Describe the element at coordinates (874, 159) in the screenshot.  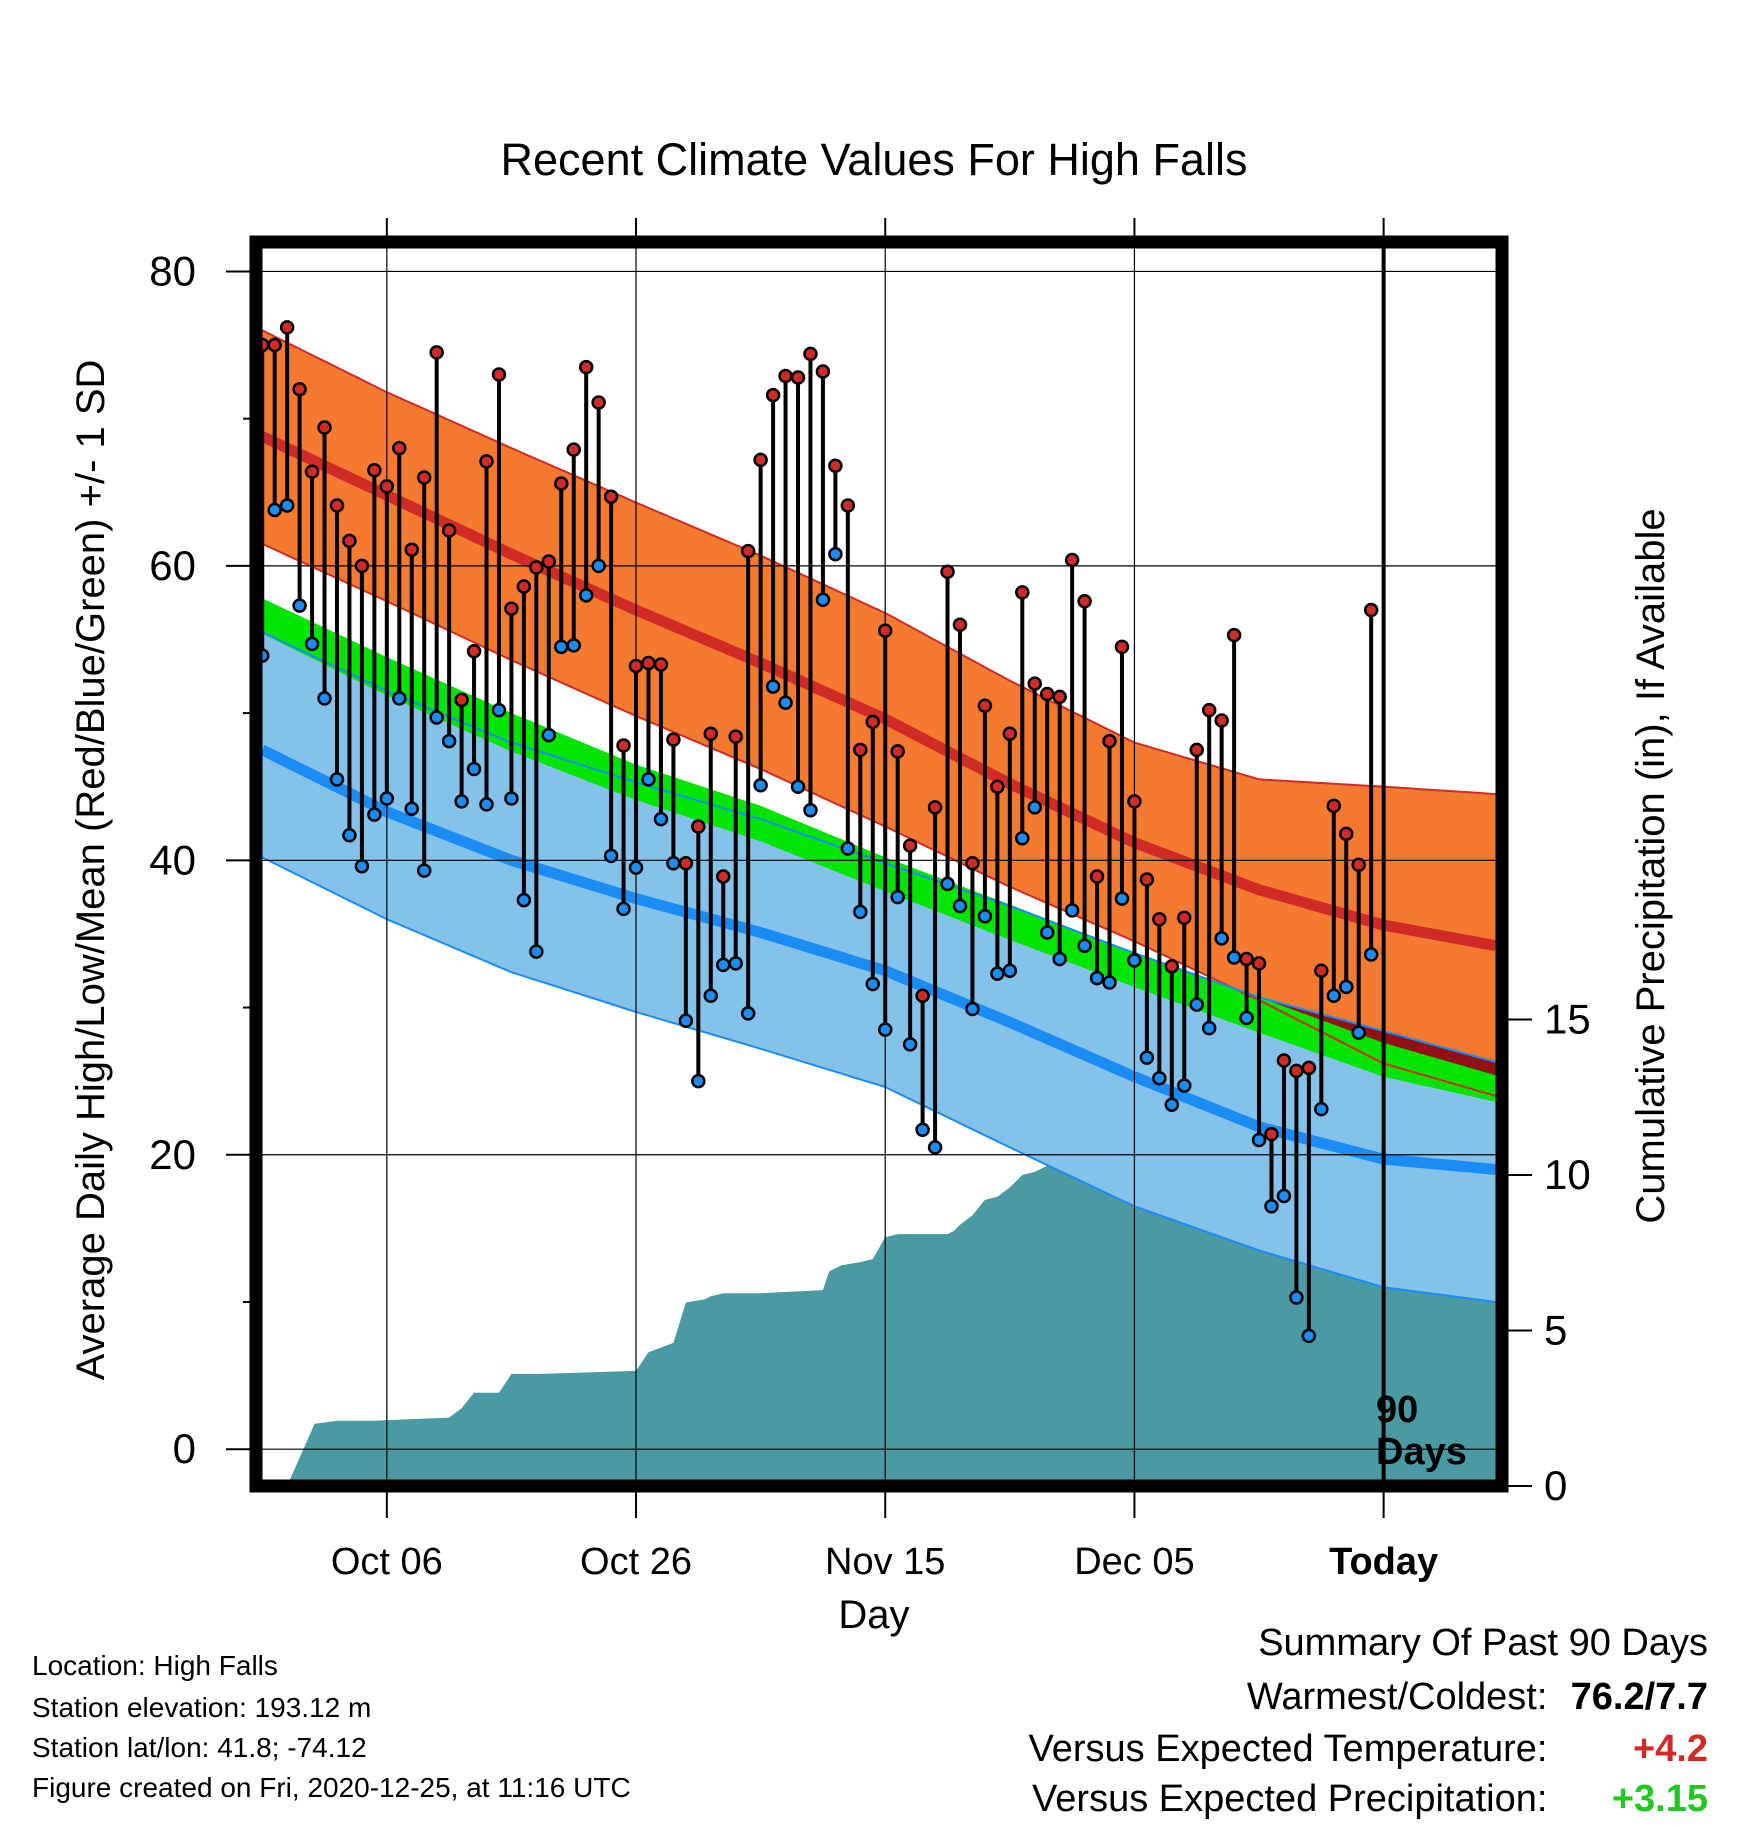
I see `chart-title: Recent Climate Values For High Falls` at that location.